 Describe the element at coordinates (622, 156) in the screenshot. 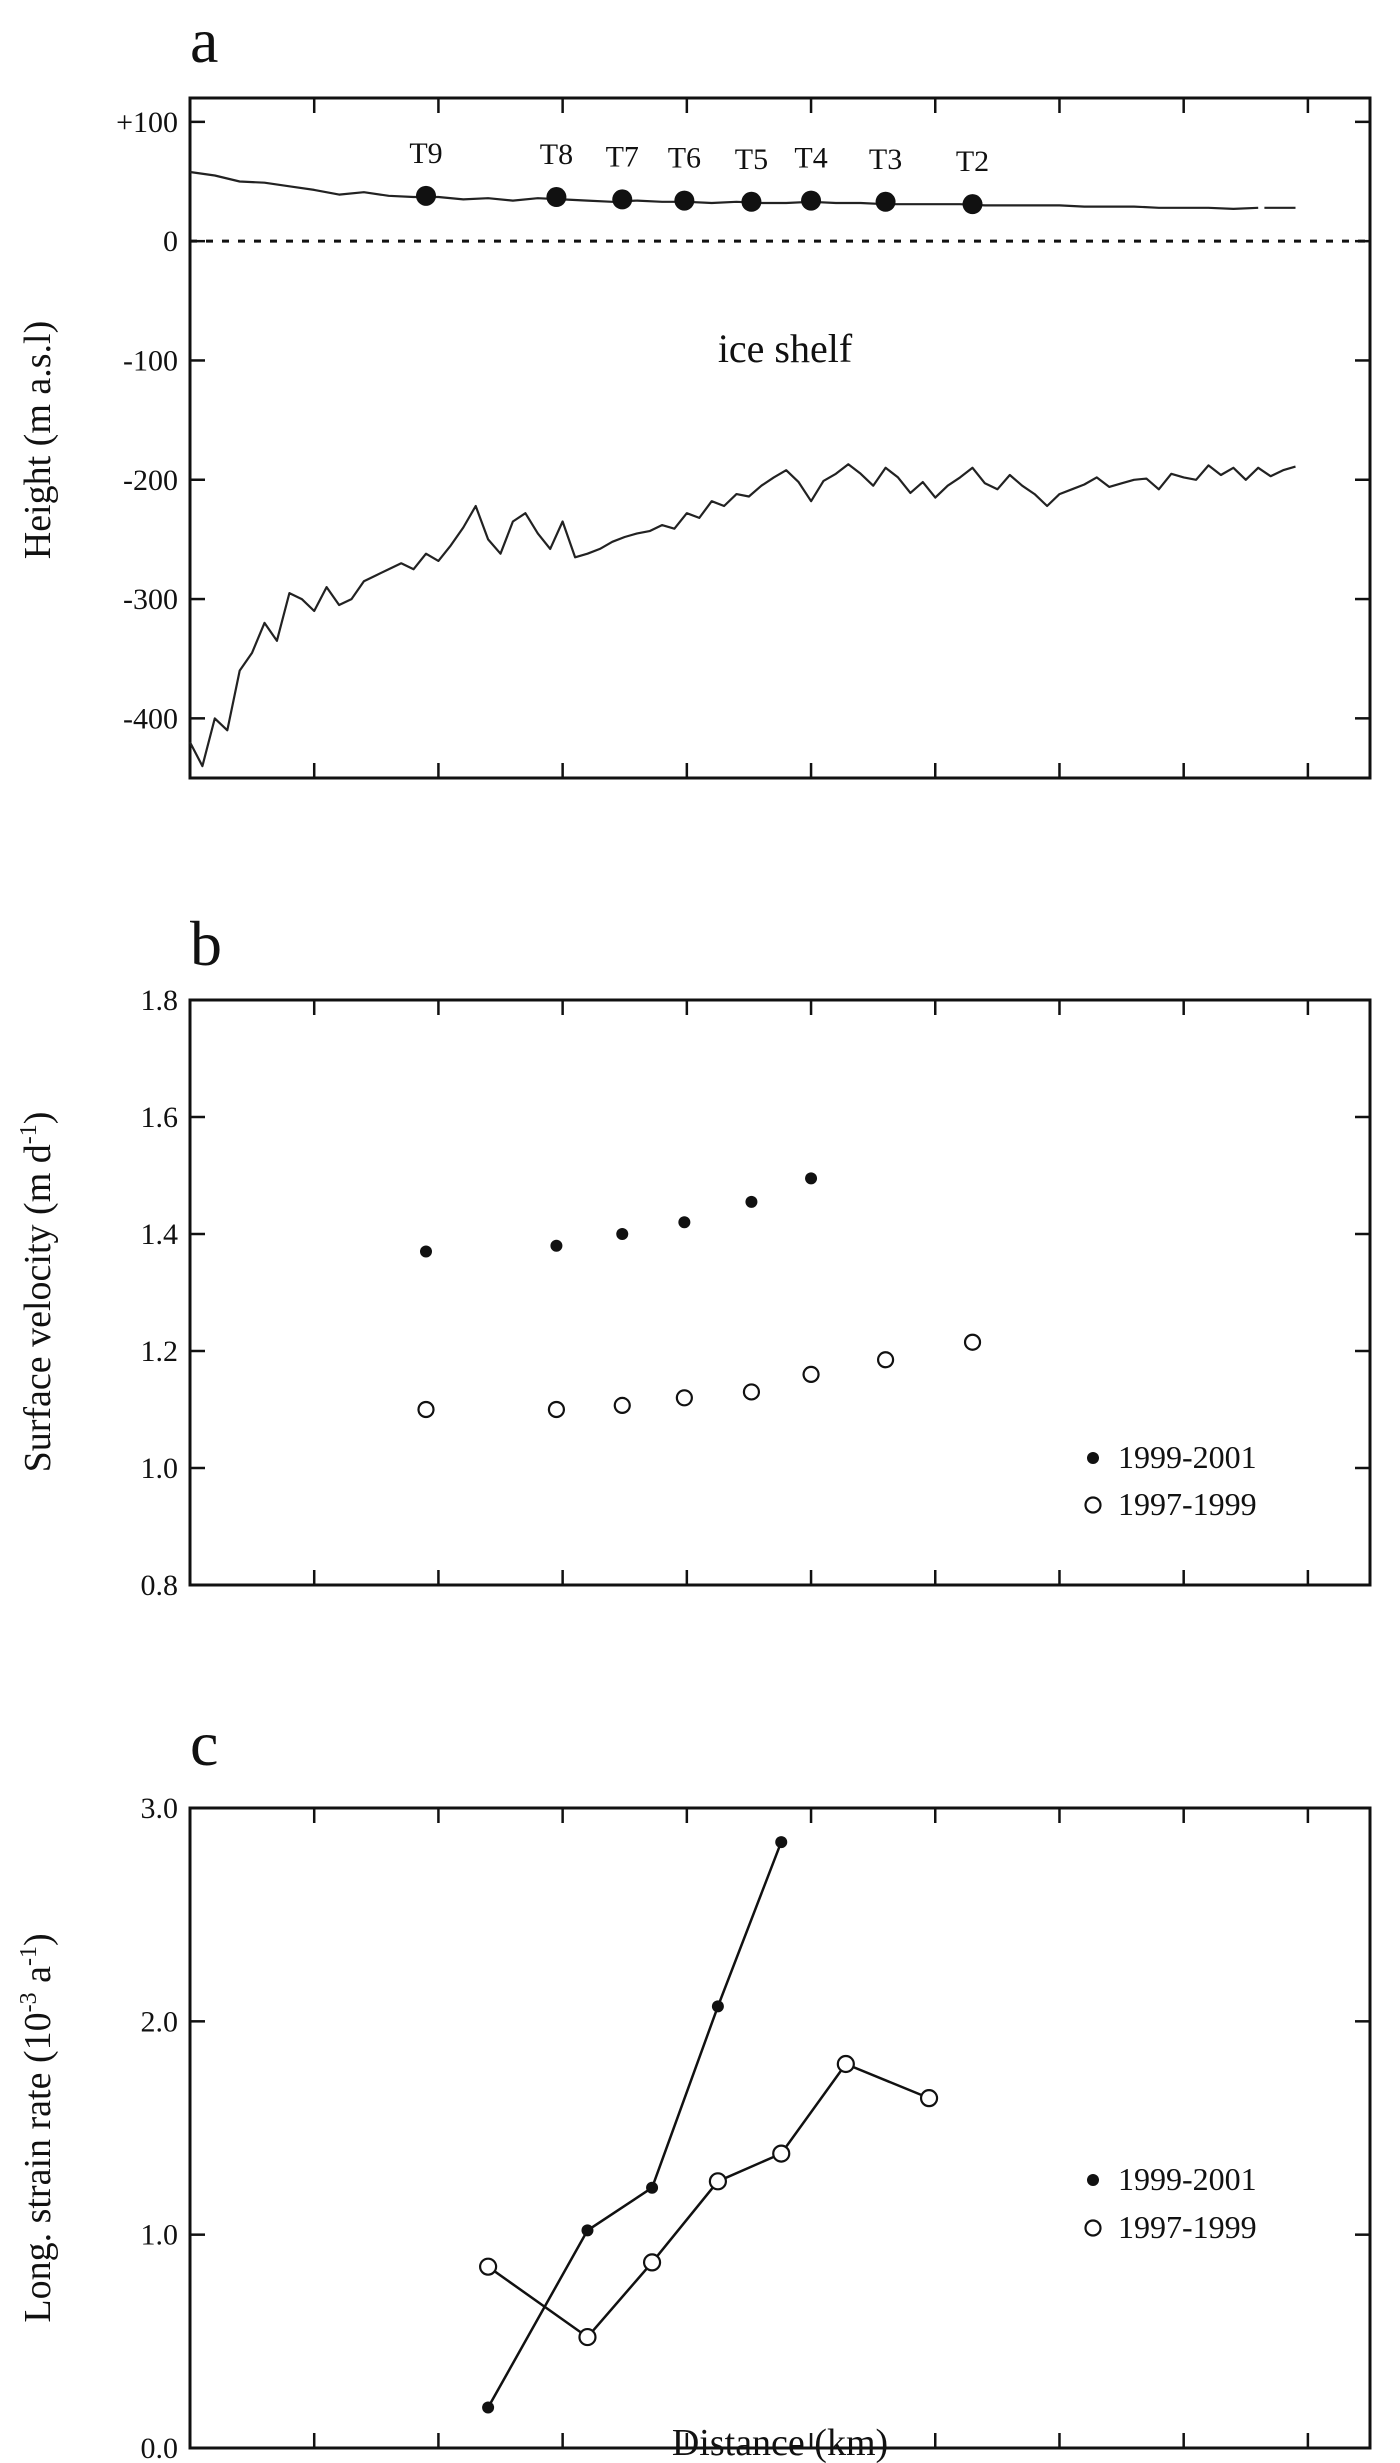

I see `station-label: T7` at that location.